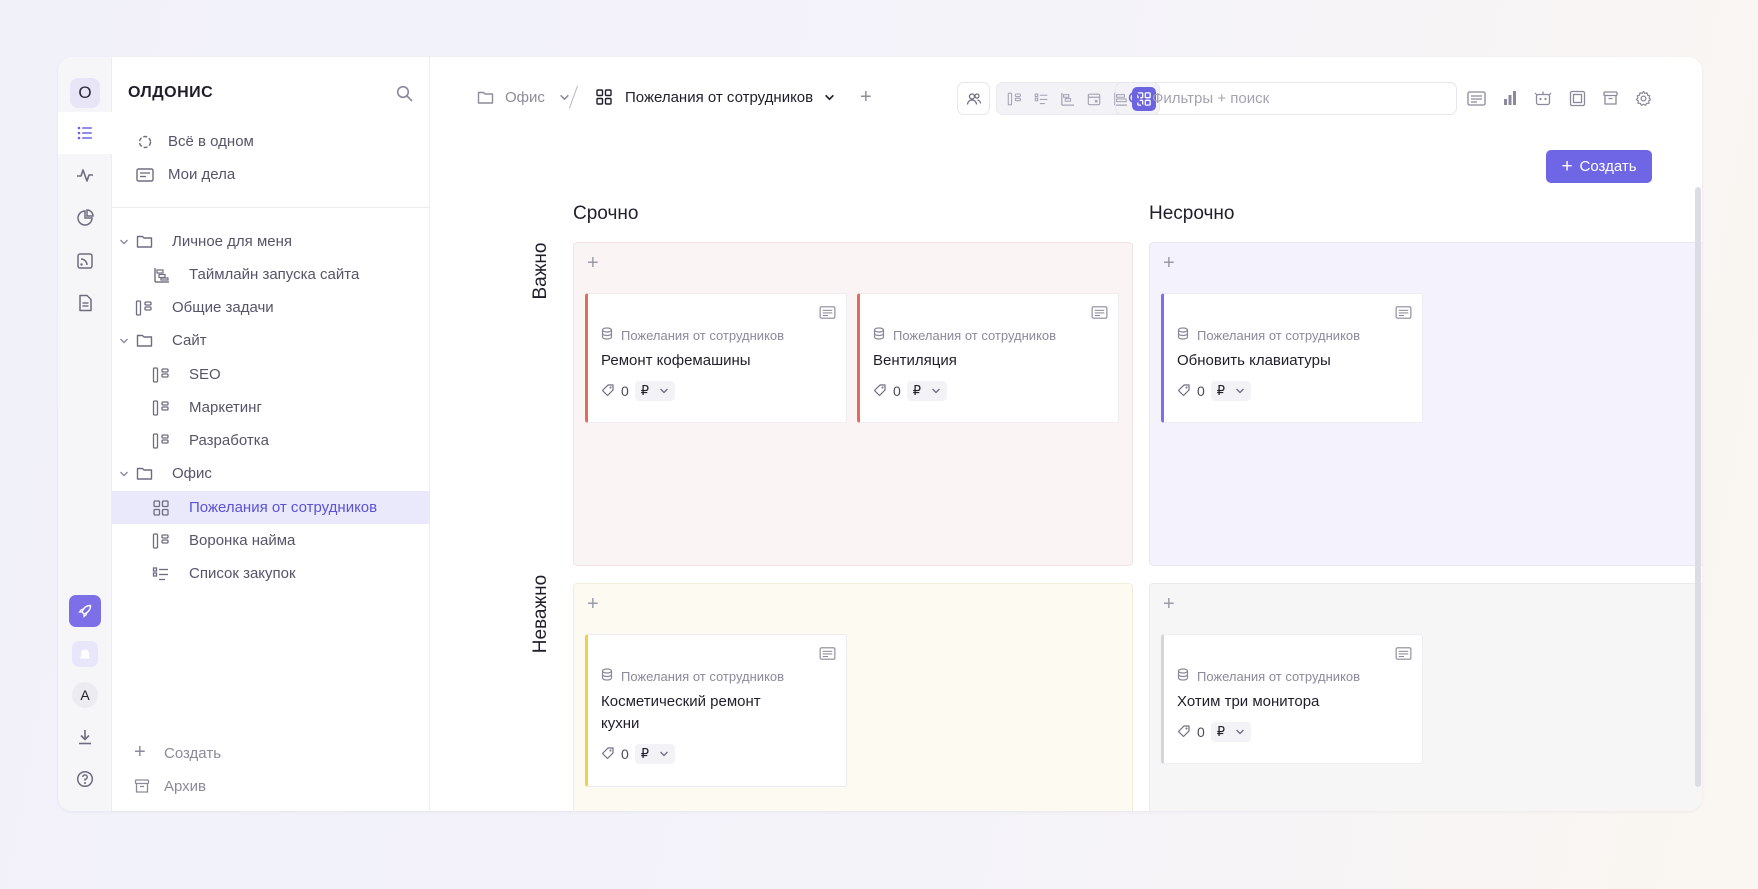 The height and width of the screenshot is (889, 1758). What do you see at coordinates (404, 96) in the screenshot?
I see `sidebar-search-button` at bounding box center [404, 96].